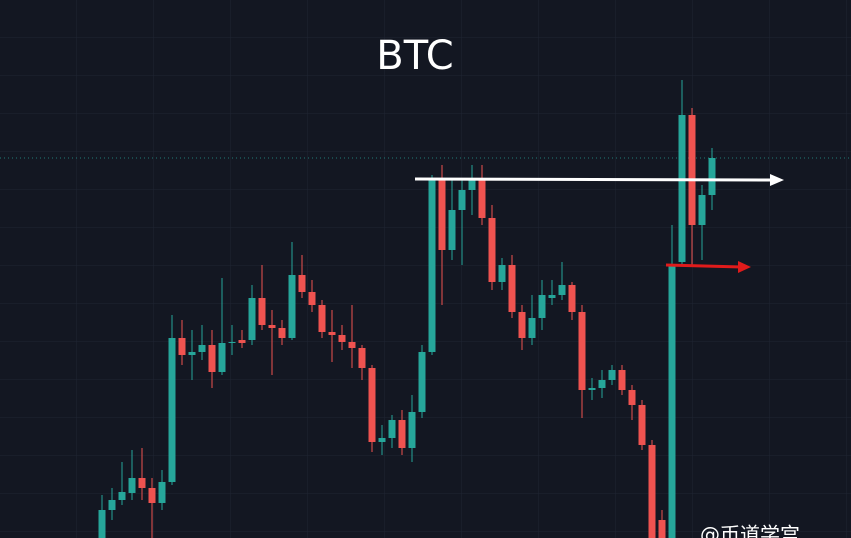  I want to click on white-arrowhead, so click(777, 180).